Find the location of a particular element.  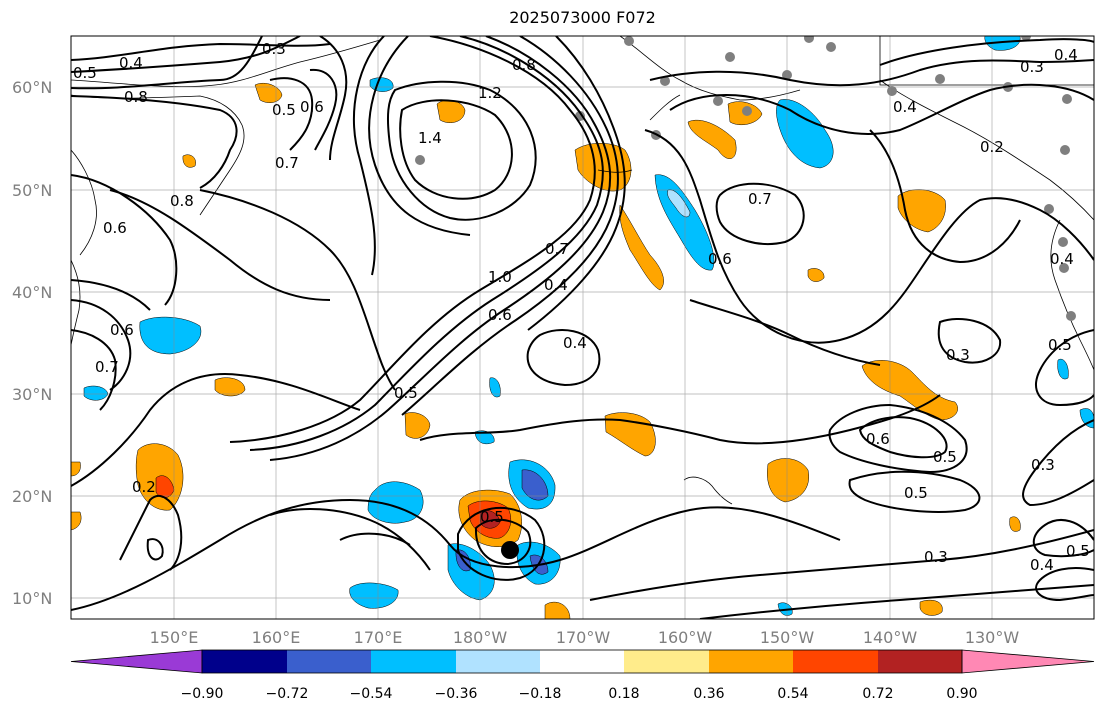

colorbar-tick-label: 0.72 is located at coordinates (877, 694).